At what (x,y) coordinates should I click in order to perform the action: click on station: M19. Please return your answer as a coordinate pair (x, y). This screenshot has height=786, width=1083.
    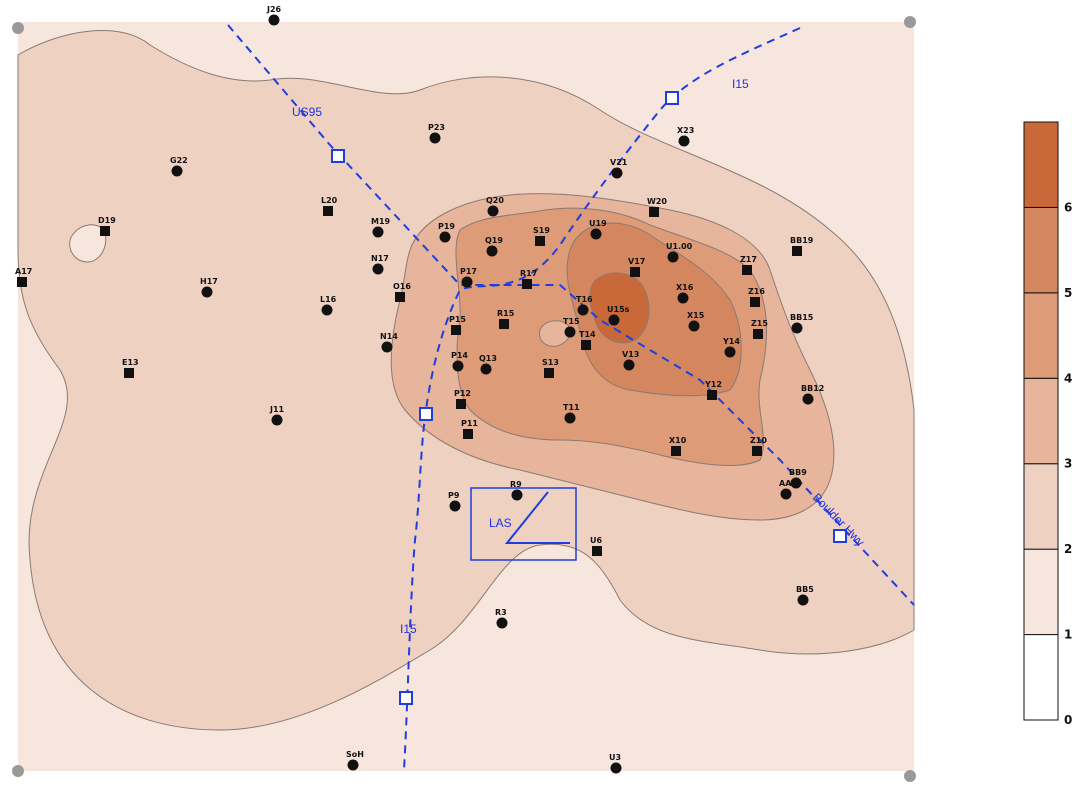
    Looking at the image, I should click on (381, 227).